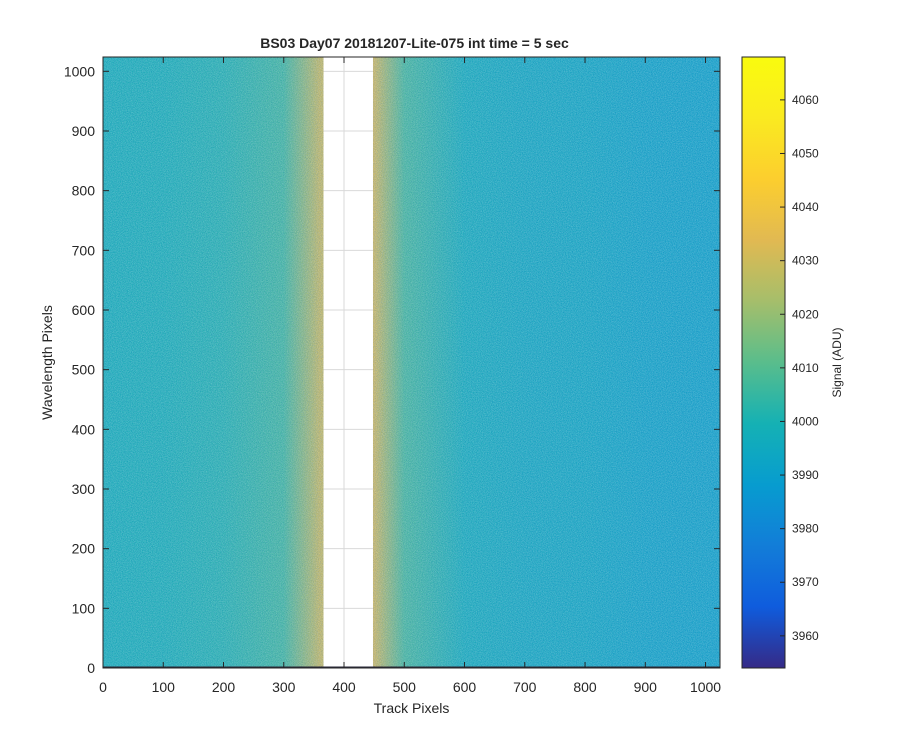 This screenshot has height=750, width=900. Describe the element at coordinates (405, 687) in the screenshot. I see `x-tick-label: 500` at that location.